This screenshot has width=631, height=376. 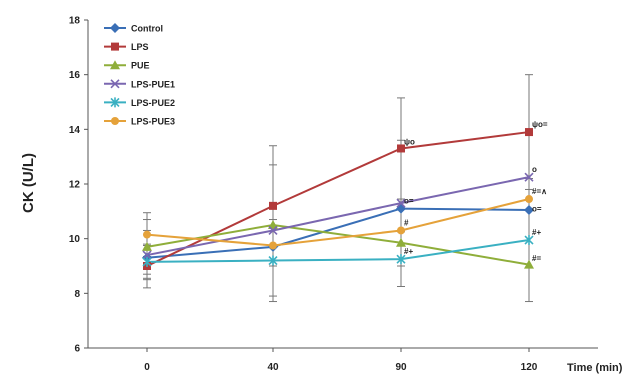 I want to click on significance-annotation: #=∧, so click(x=539, y=191).